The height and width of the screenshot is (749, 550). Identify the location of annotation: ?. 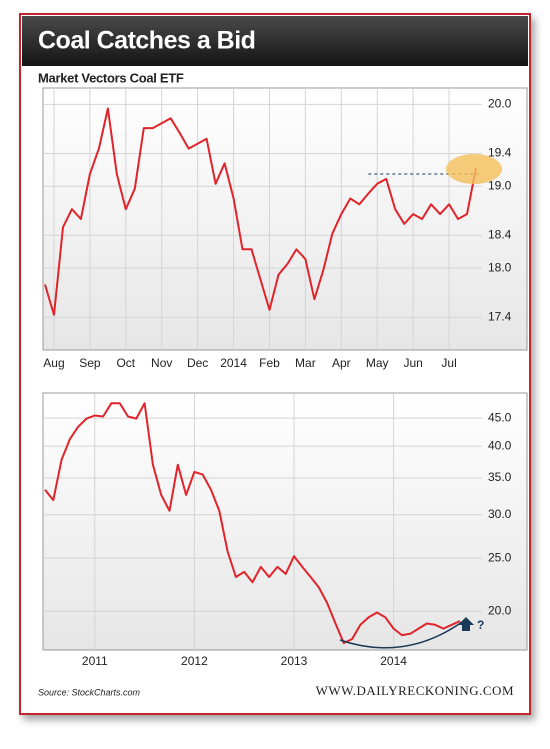
(480, 625).